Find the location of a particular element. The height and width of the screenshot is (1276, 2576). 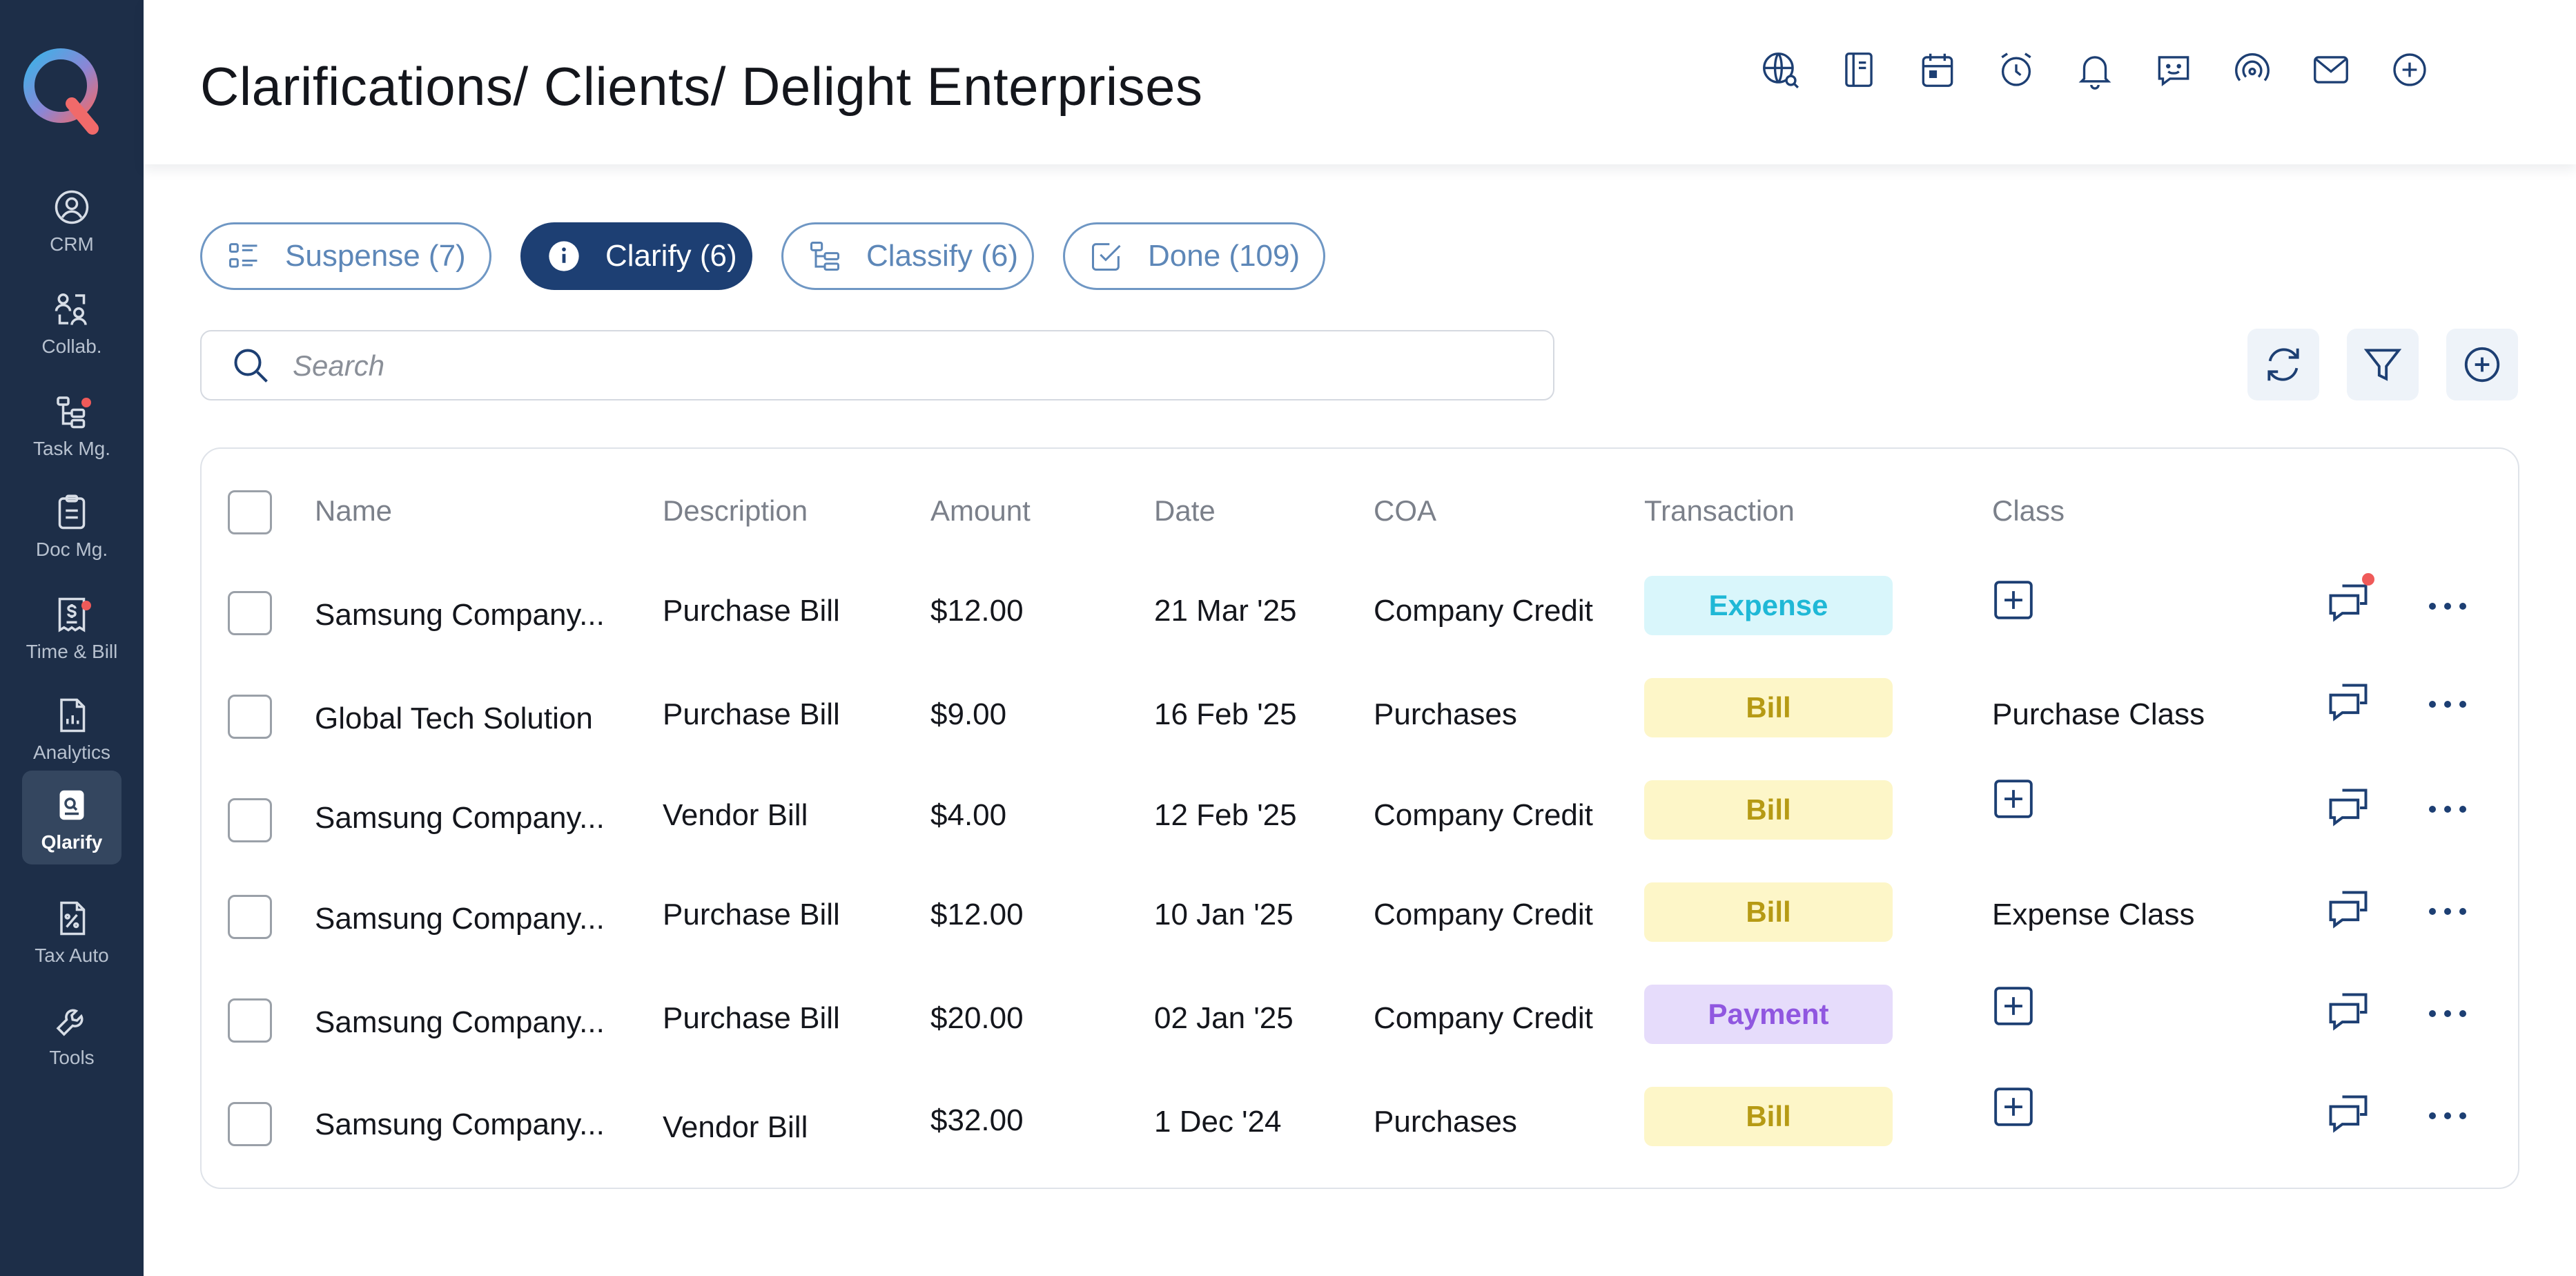

tab-label: Suspense (7) is located at coordinates (376, 256).